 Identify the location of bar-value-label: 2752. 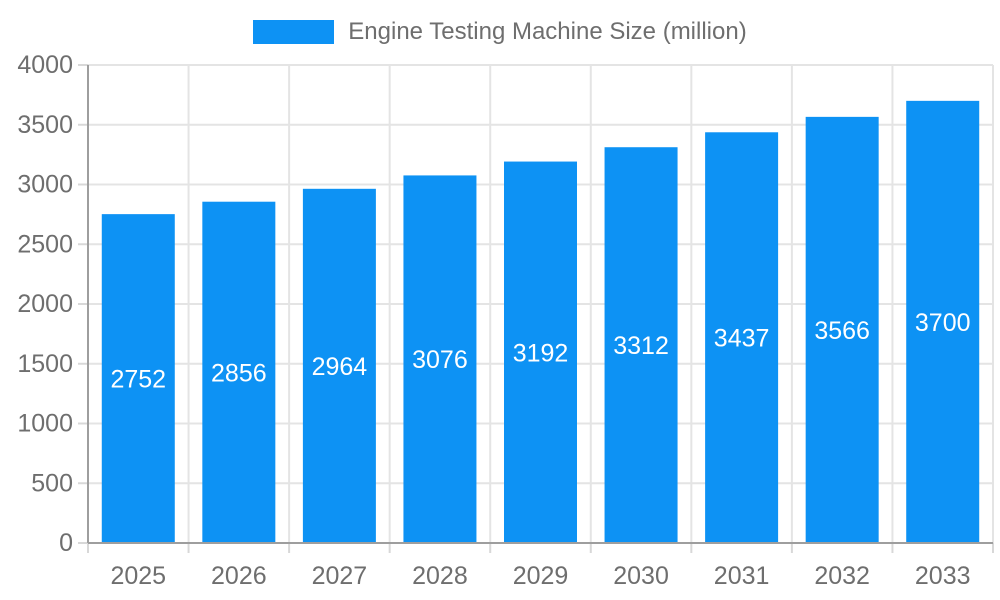
(138, 380).